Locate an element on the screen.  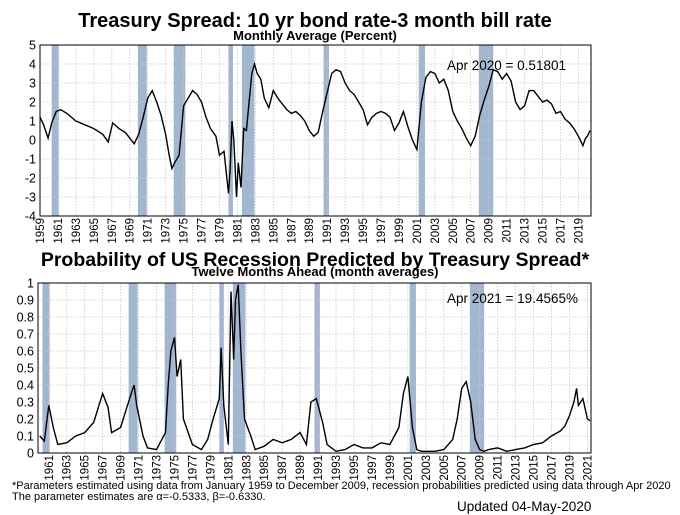
y-tick-label: 0.6 is located at coordinates (25, 352).